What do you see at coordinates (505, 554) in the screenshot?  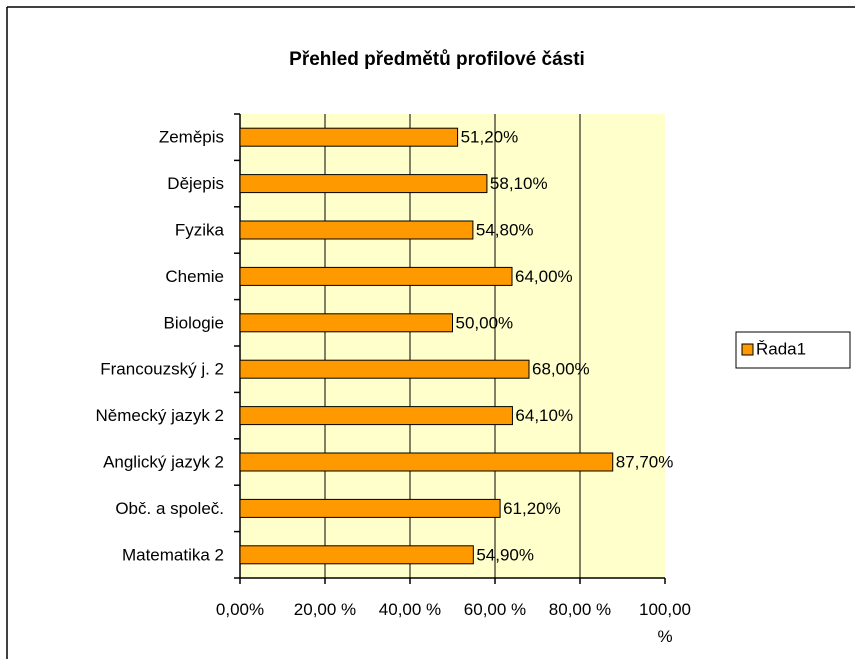 I see `value-label: 54,90%` at bounding box center [505, 554].